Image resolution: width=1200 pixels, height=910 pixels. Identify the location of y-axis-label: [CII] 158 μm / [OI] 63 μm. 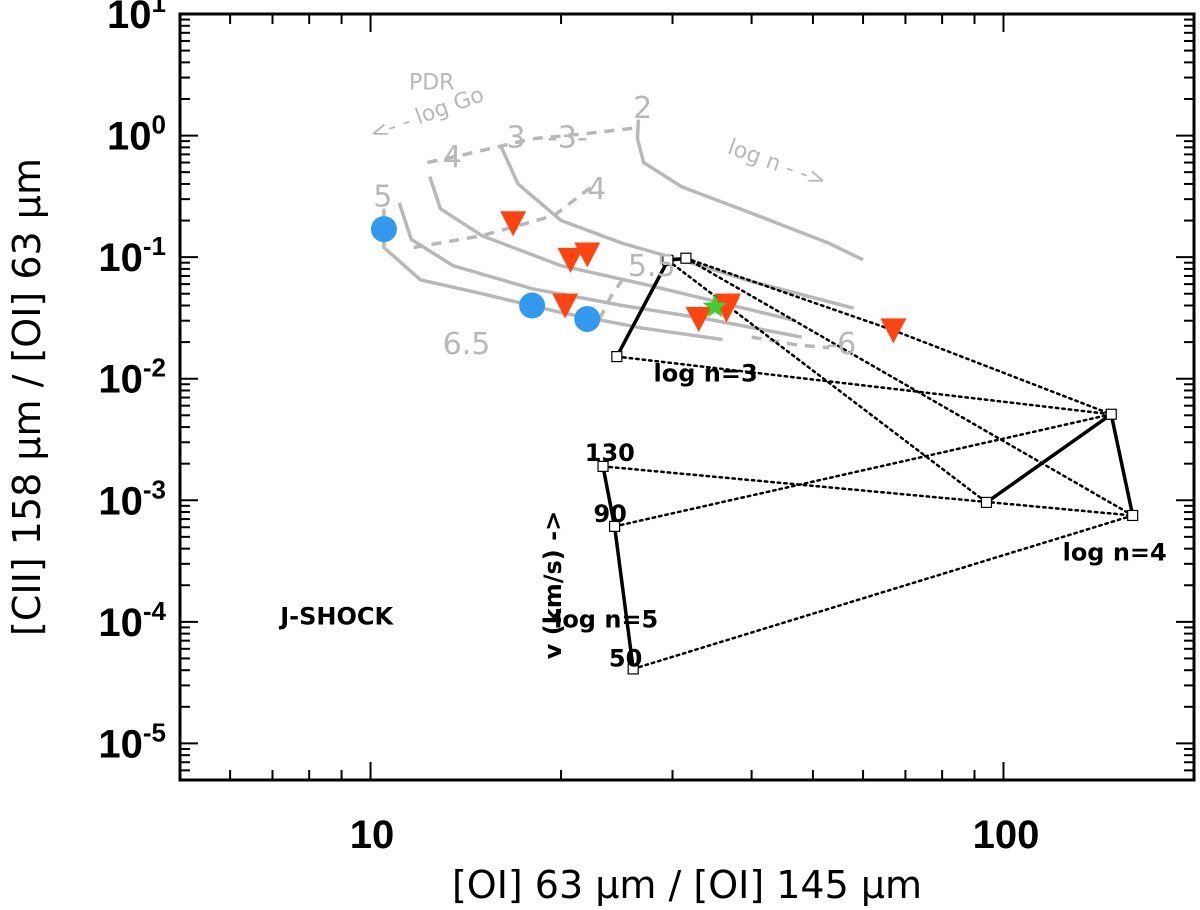
(27, 397).